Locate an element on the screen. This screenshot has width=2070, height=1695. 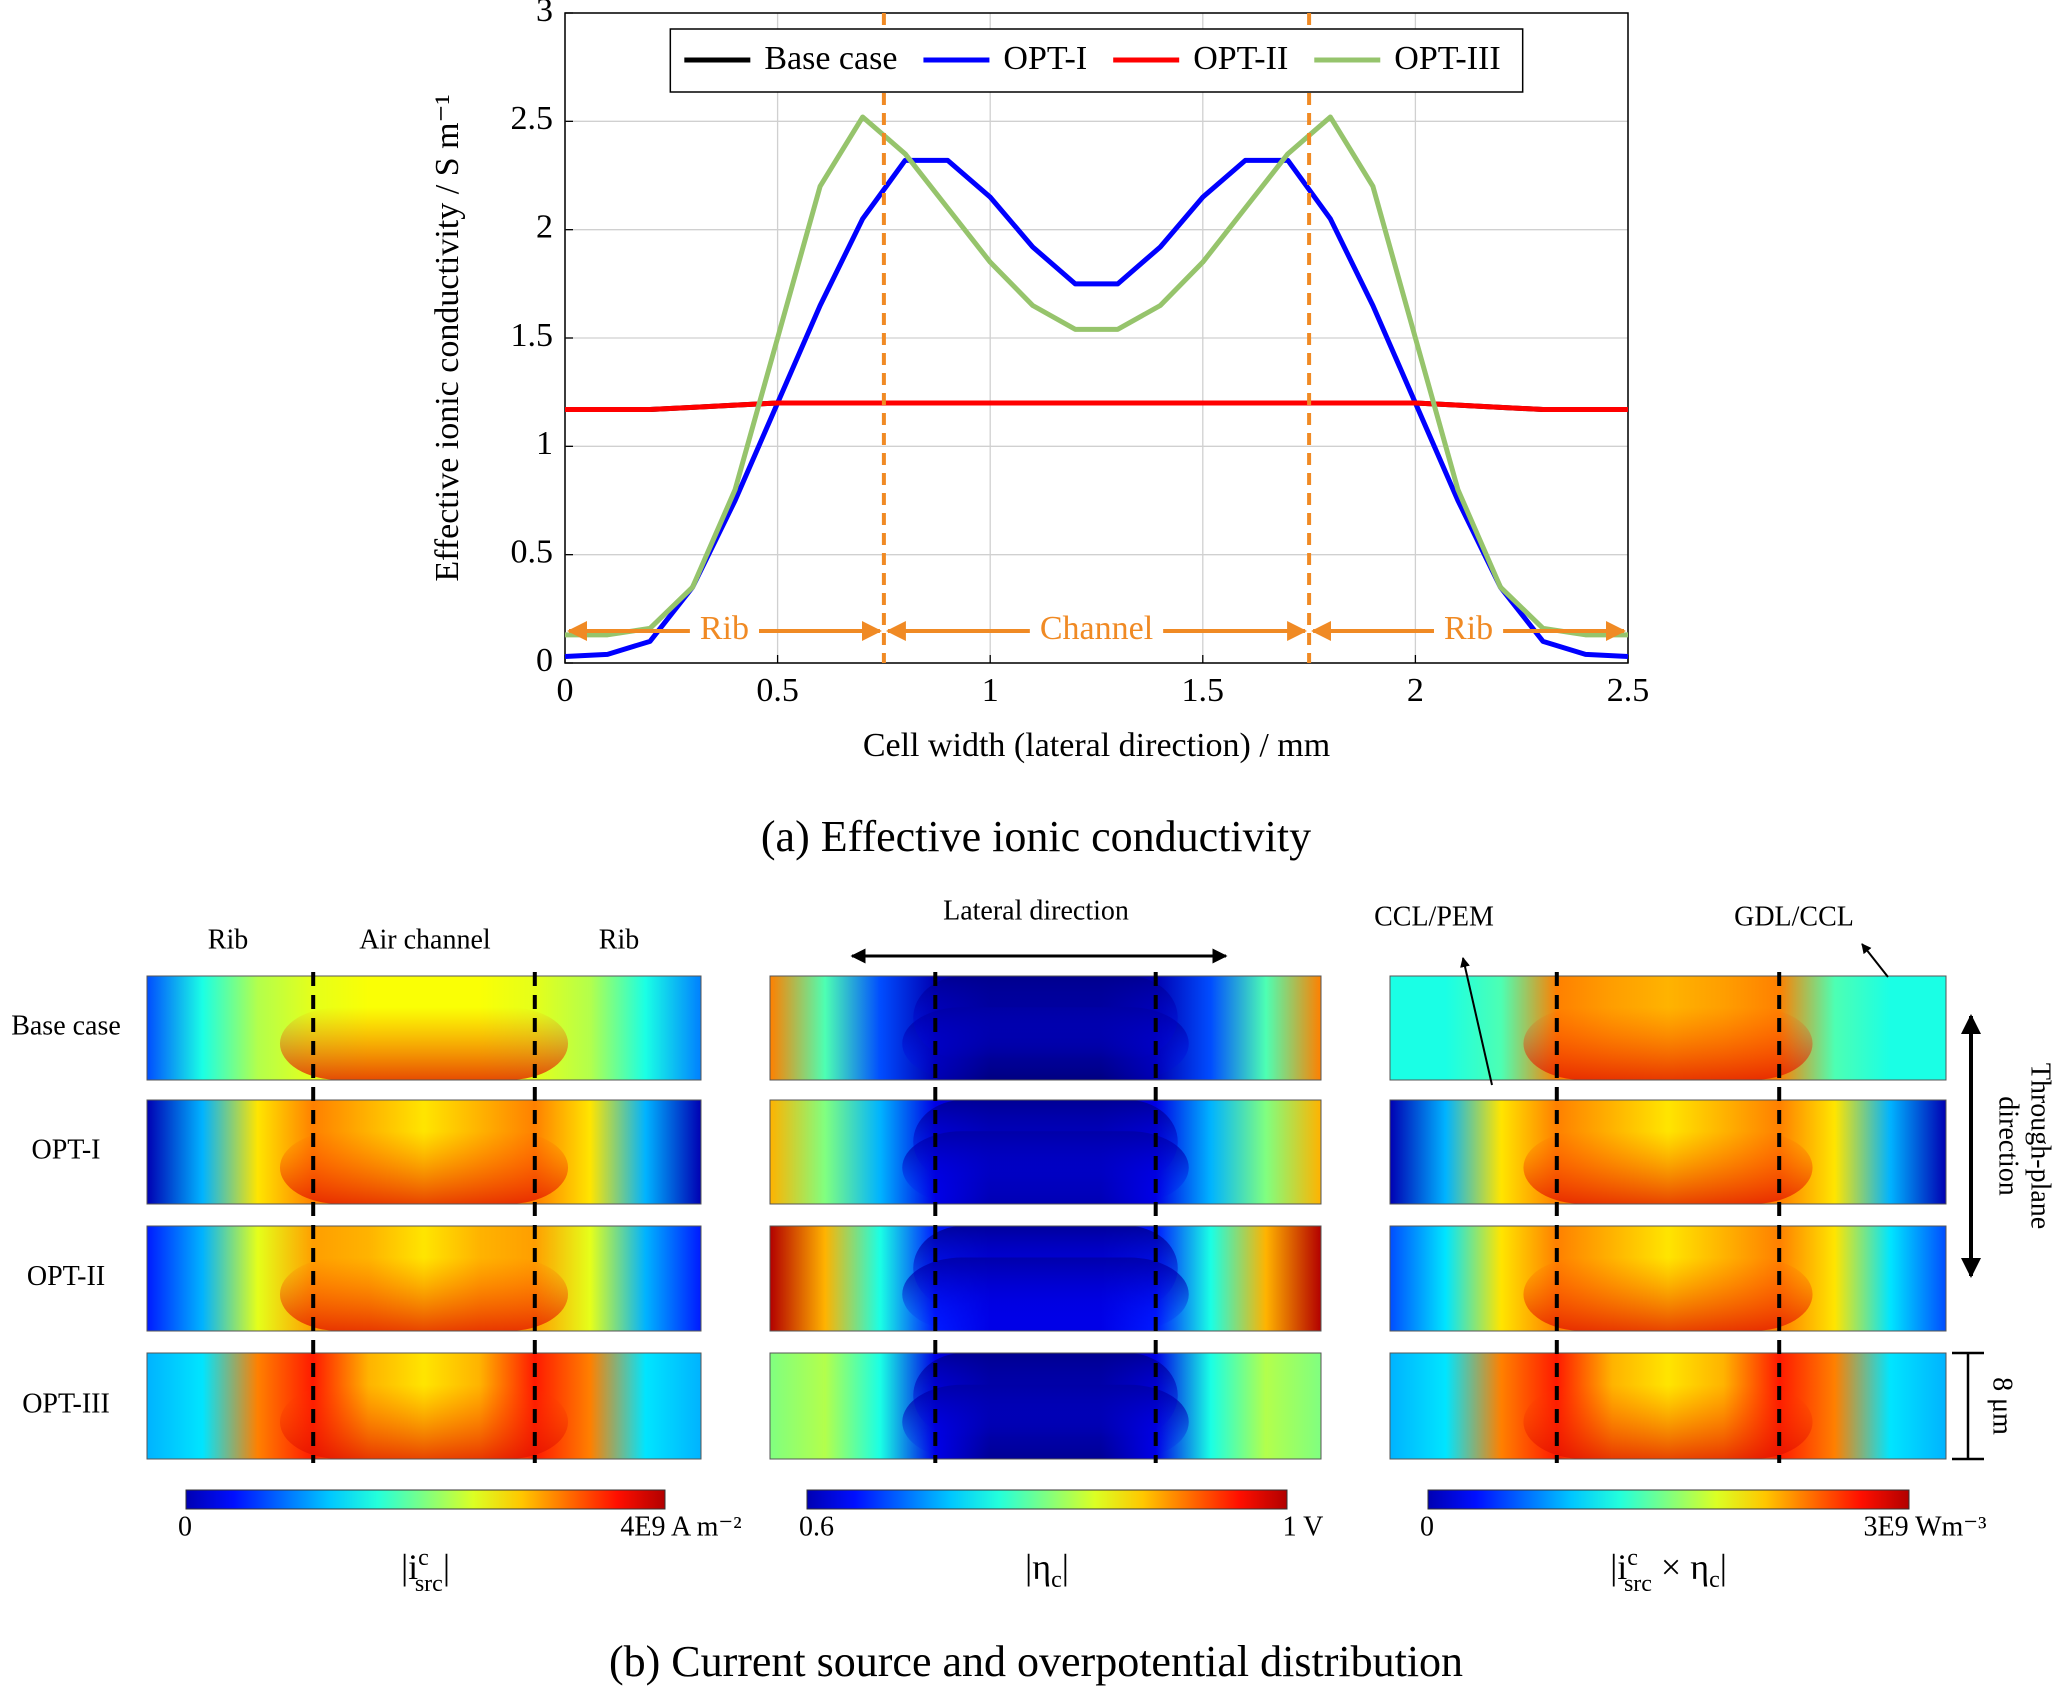
y-tick-label: 2.5 is located at coordinates (532, 118).